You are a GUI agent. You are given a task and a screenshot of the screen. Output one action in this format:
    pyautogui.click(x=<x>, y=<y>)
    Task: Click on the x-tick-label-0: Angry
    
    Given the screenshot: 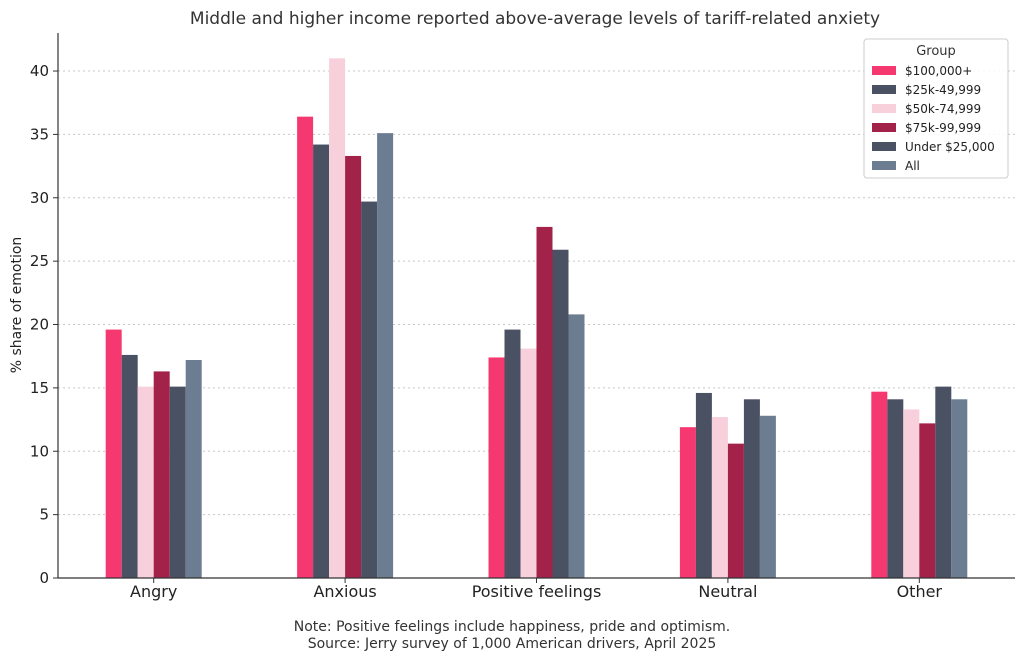 What is the action you would take?
    pyautogui.click(x=153, y=591)
    